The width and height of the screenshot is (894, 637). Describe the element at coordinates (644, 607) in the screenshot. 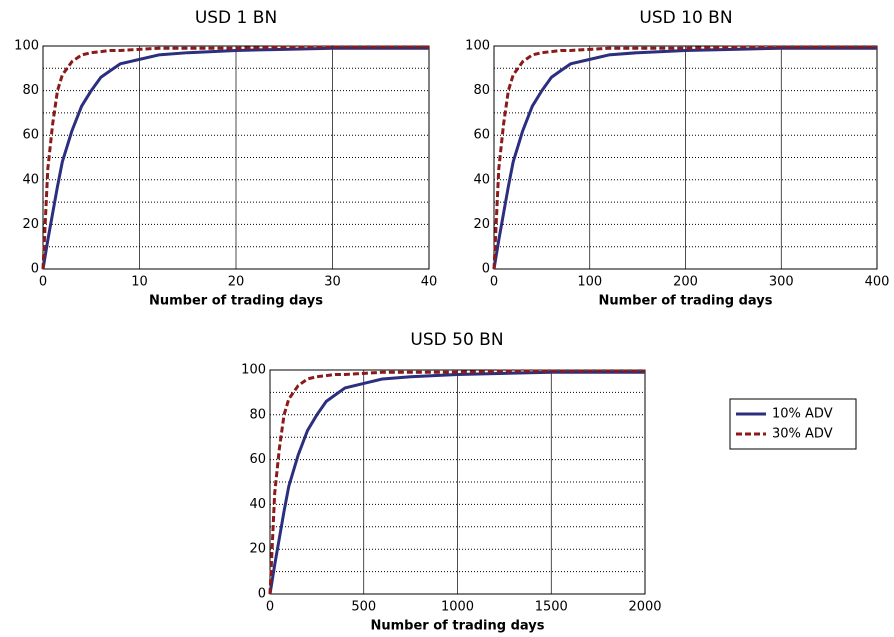

I see `x-tick-label: 2000` at that location.